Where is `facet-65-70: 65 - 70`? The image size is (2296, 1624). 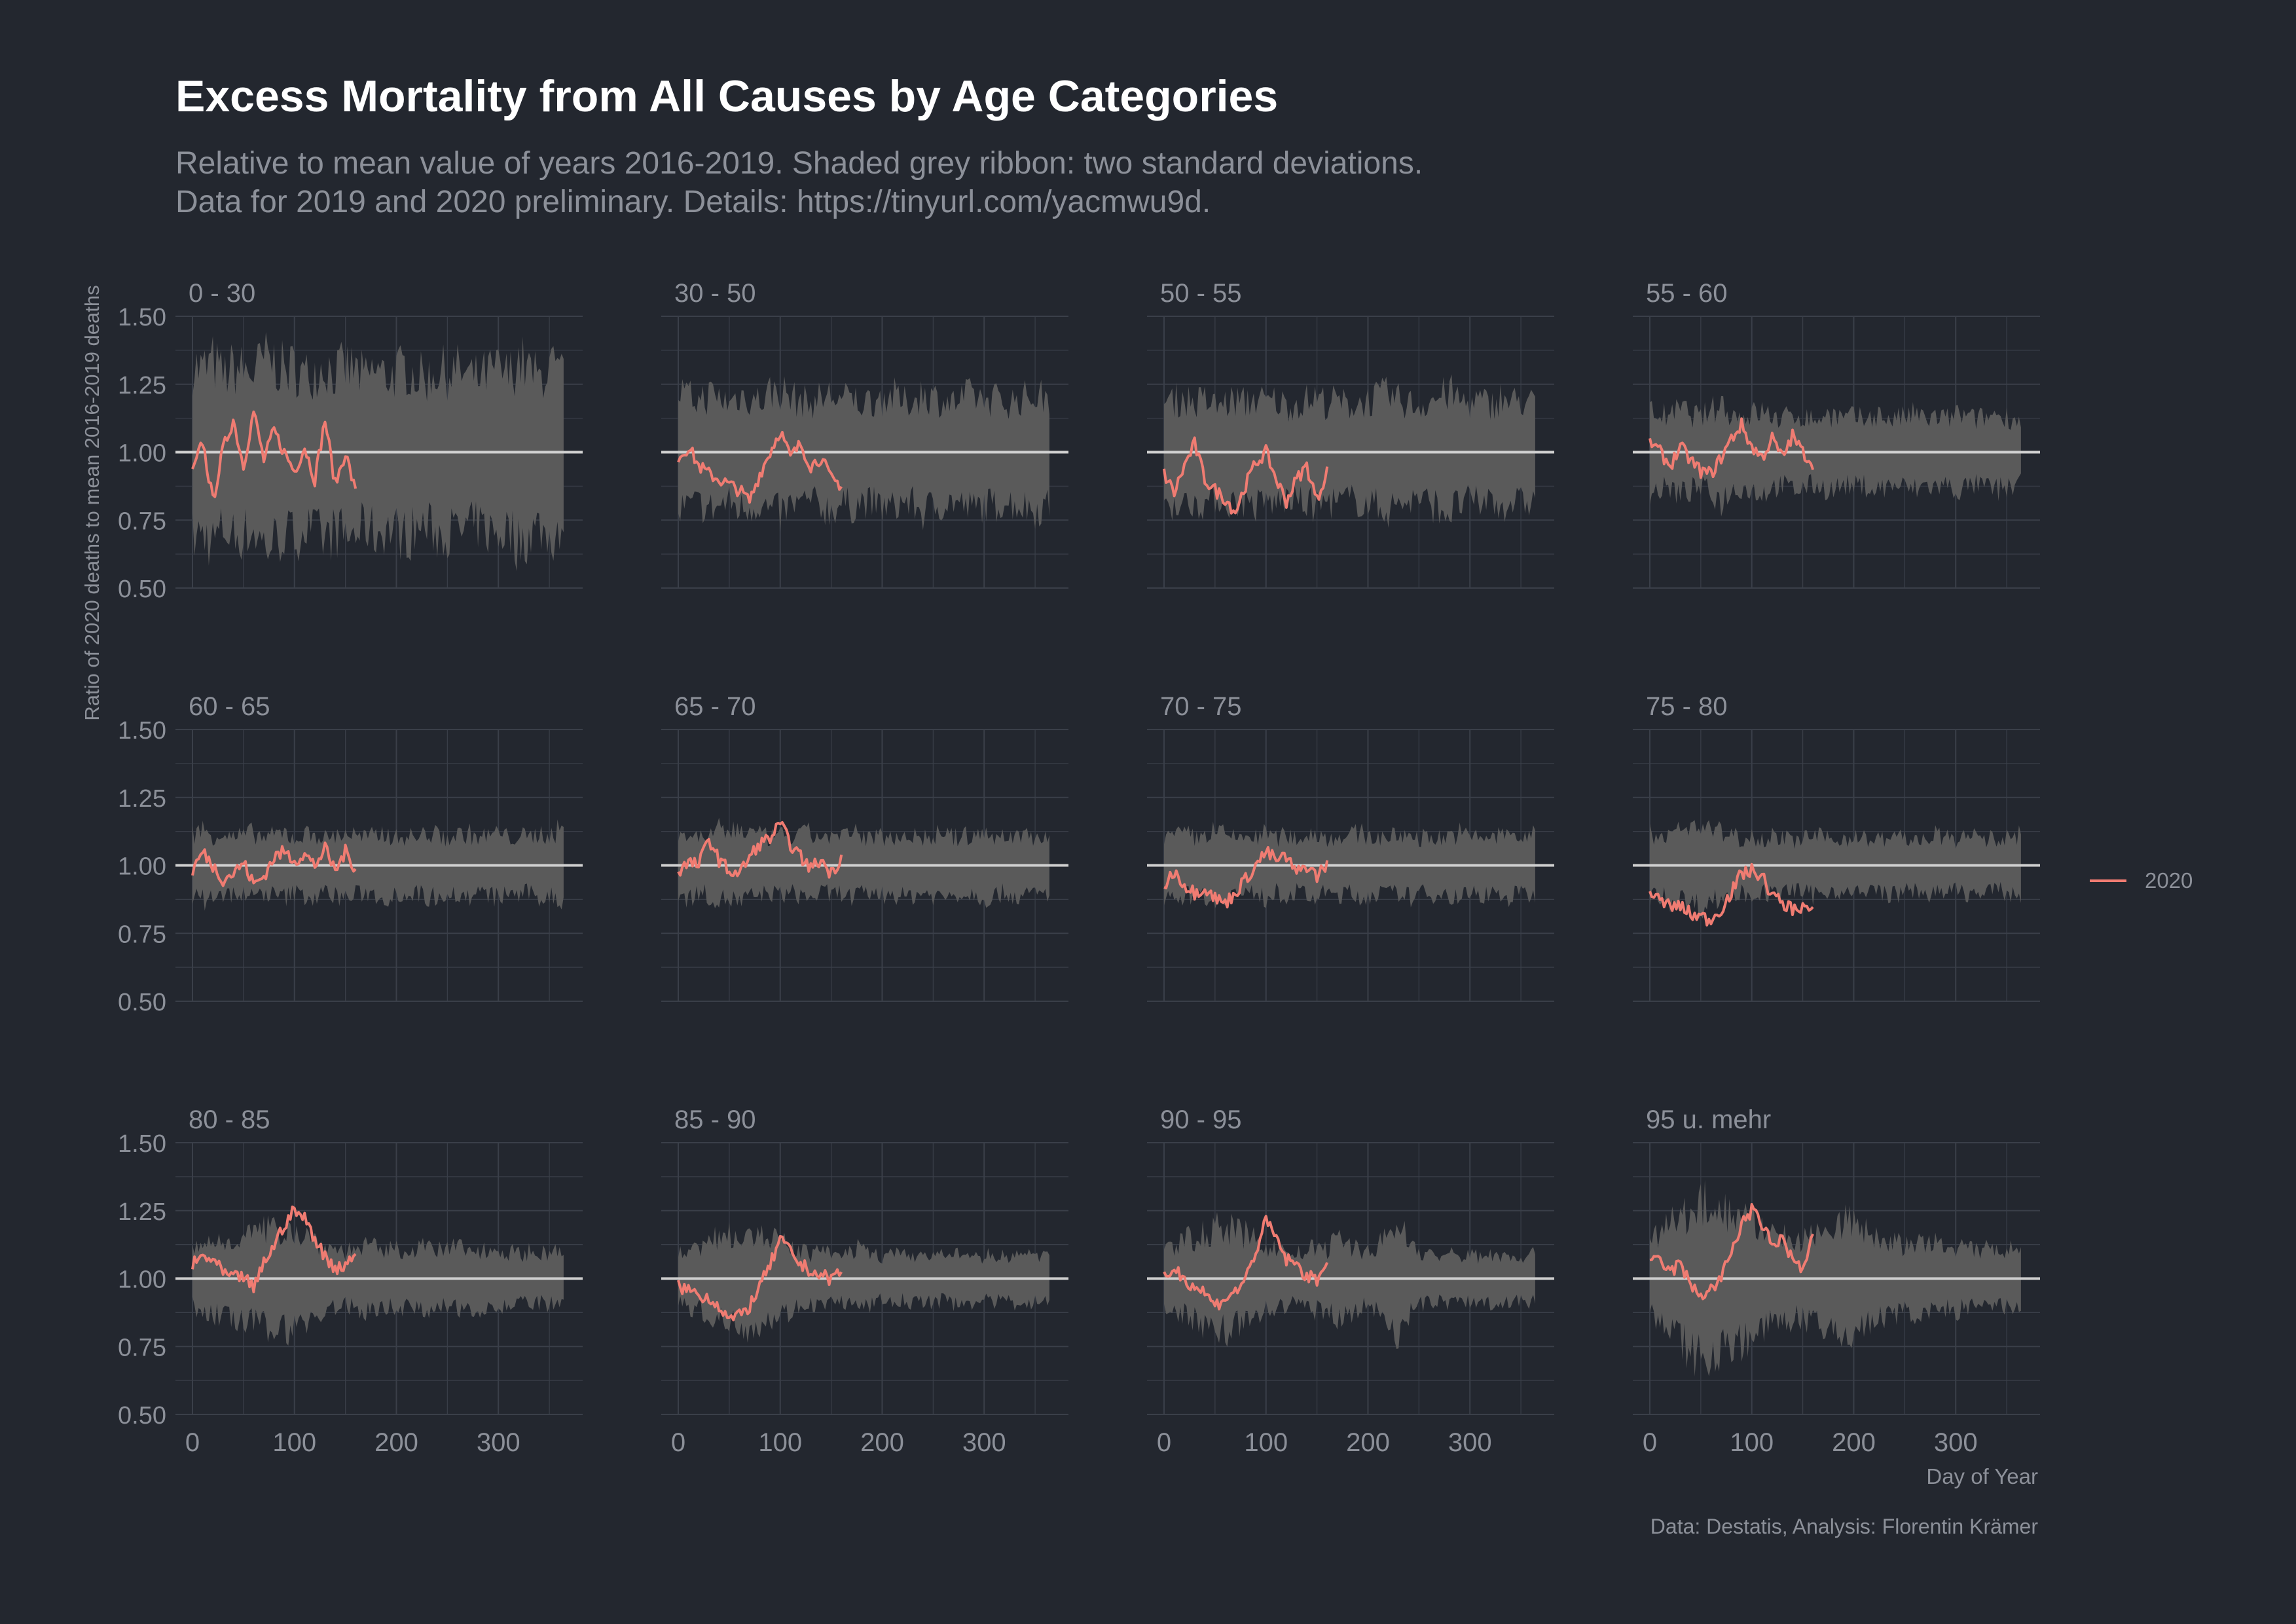
facet-65-70: 65 - 70 is located at coordinates (864, 847).